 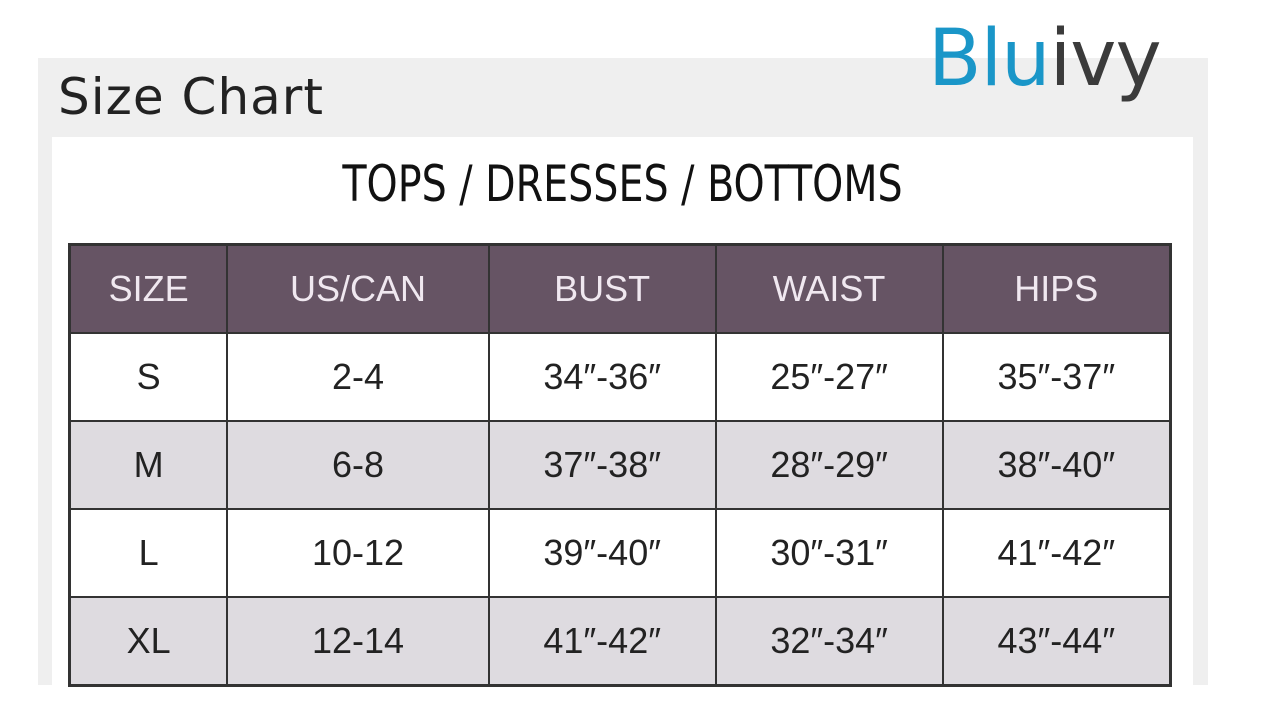 What do you see at coordinates (1056, 641) in the screenshot?
I see `table-cell: 43″-44″` at bounding box center [1056, 641].